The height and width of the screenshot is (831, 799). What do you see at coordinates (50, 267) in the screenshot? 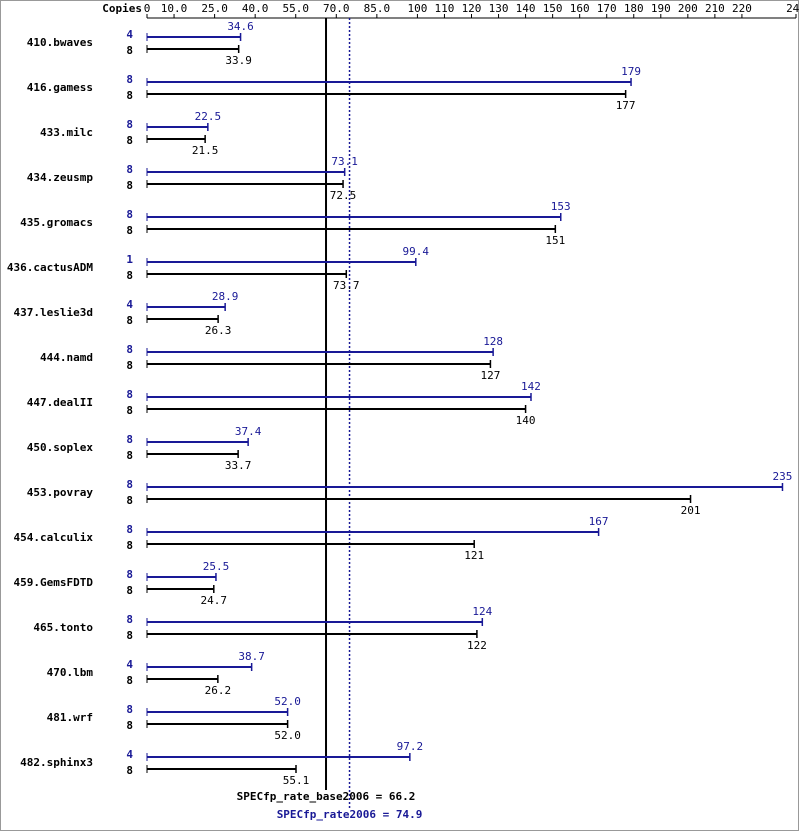
I see `category-label: 436.cactusADM` at bounding box center [50, 267].